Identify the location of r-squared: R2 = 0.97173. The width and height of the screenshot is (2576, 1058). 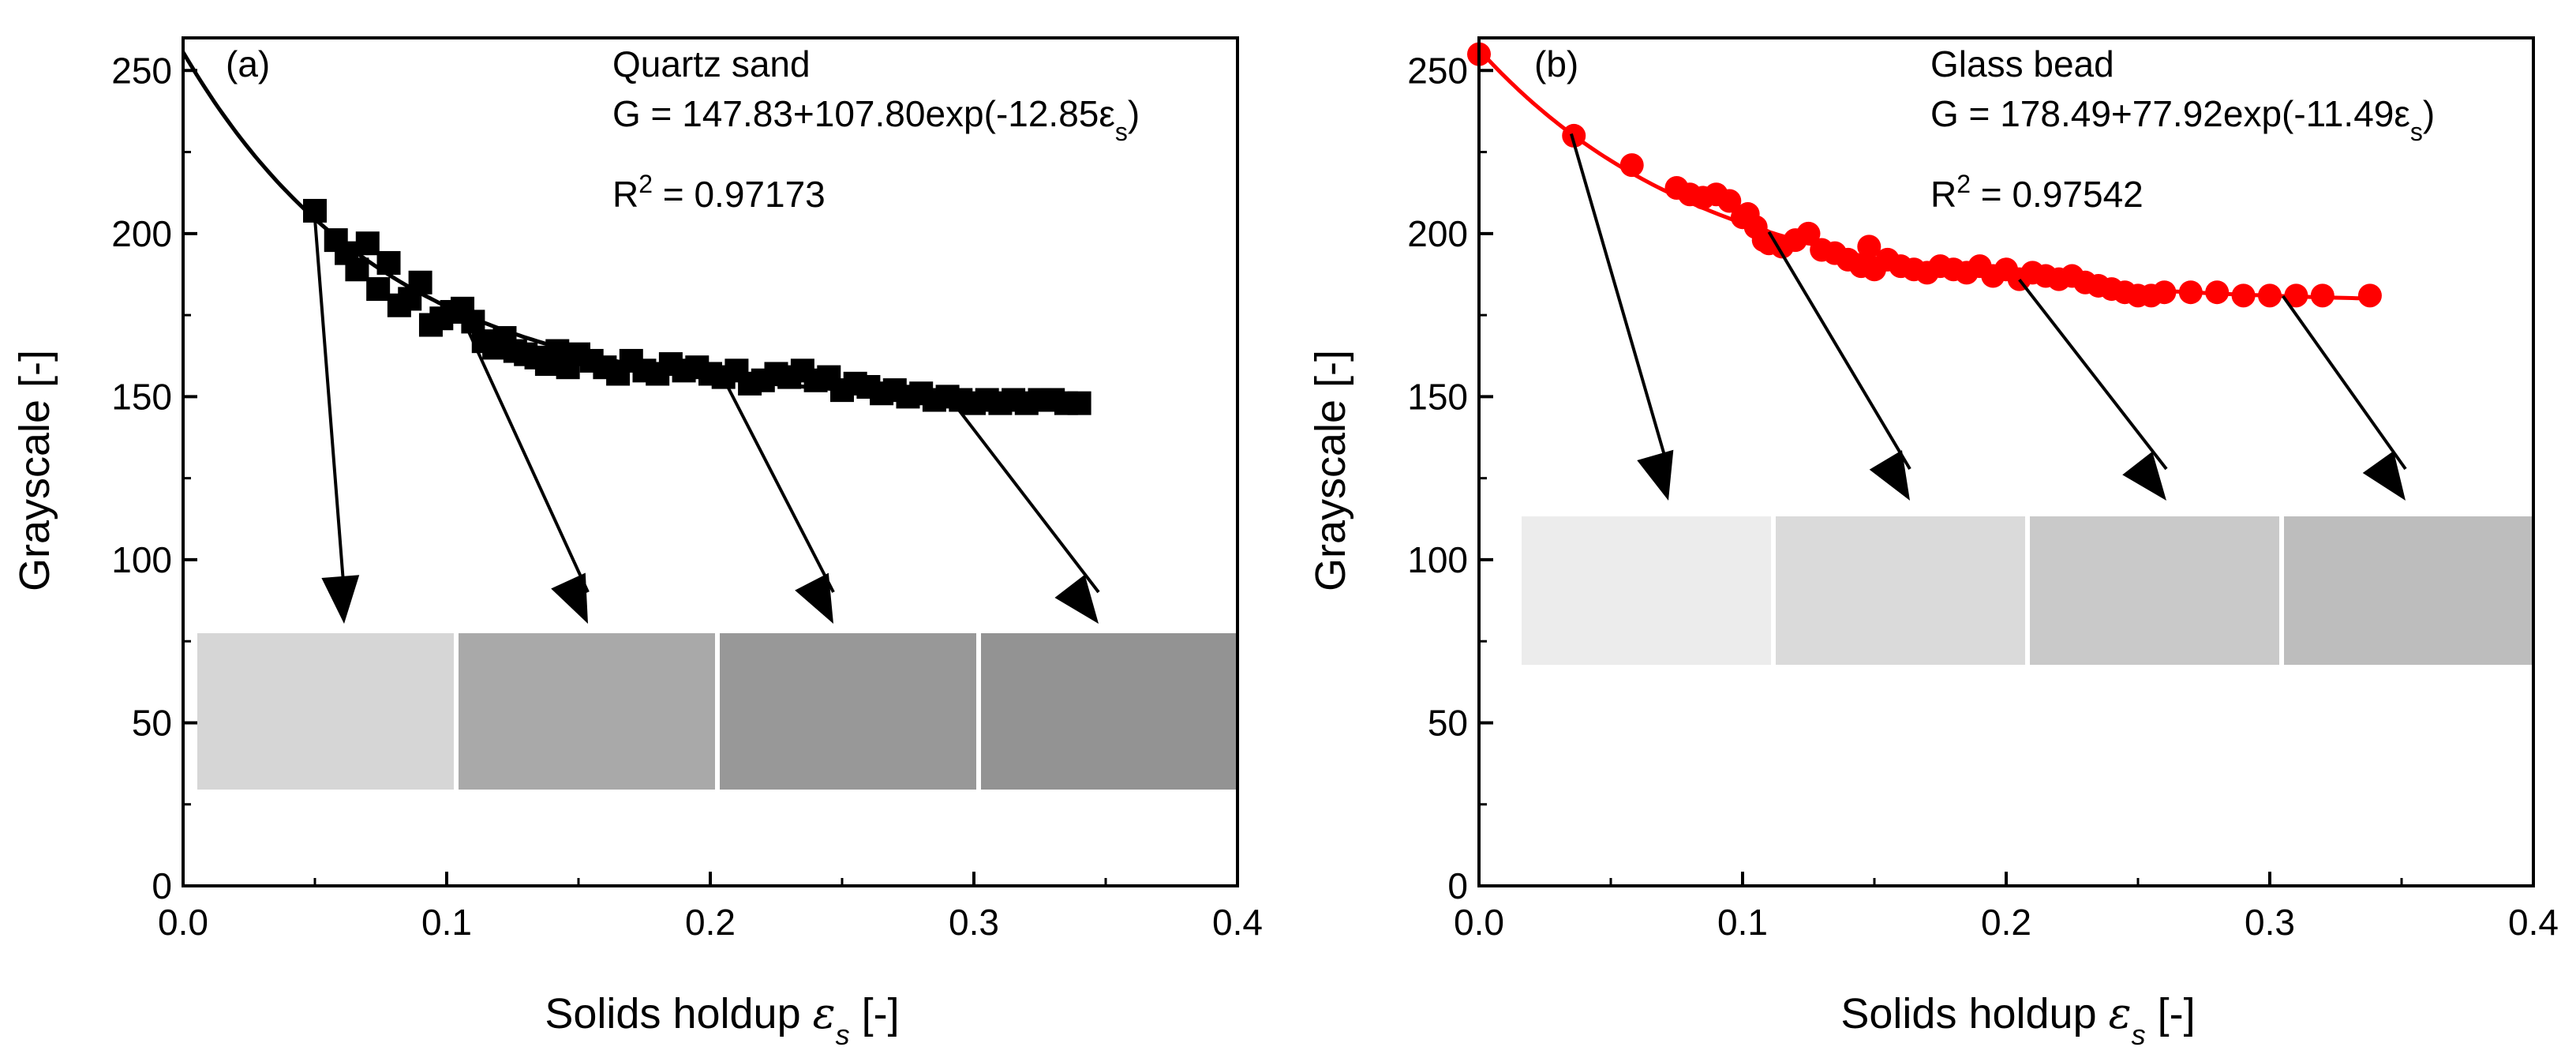
(719, 193).